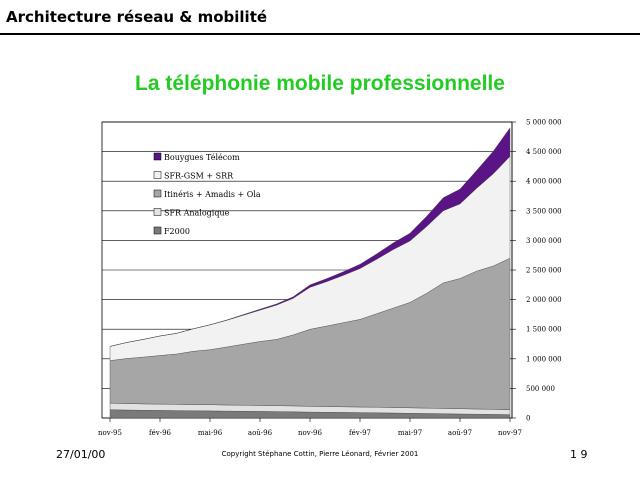 The image size is (640, 480). I want to click on legend-label: SFR Analogique, so click(197, 213).